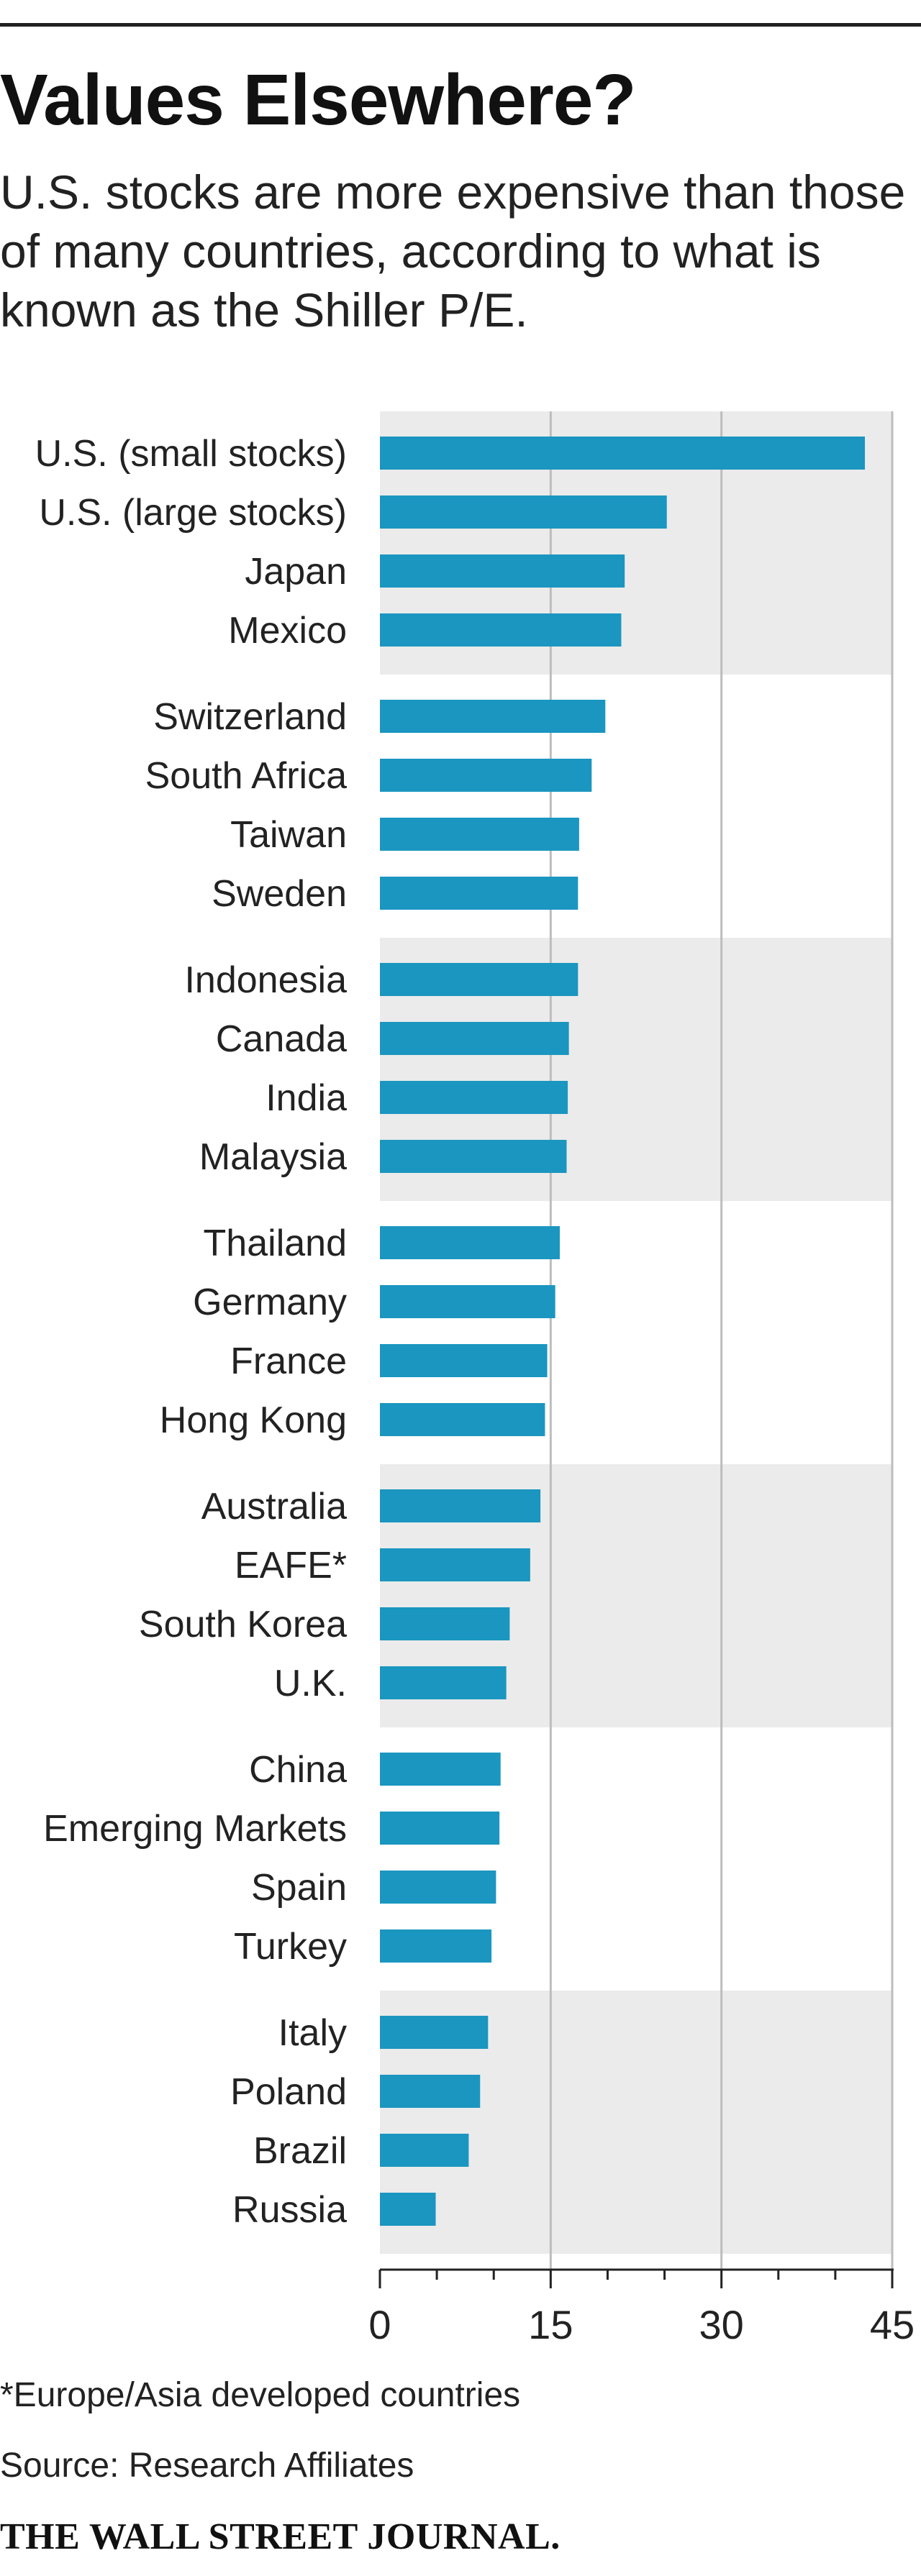  What do you see at coordinates (306, 1098) in the screenshot?
I see `category-label: India` at bounding box center [306, 1098].